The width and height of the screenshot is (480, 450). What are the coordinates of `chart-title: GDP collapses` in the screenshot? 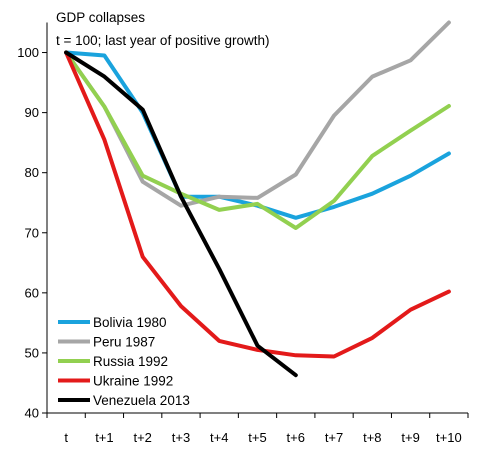 It's located at (100, 17).